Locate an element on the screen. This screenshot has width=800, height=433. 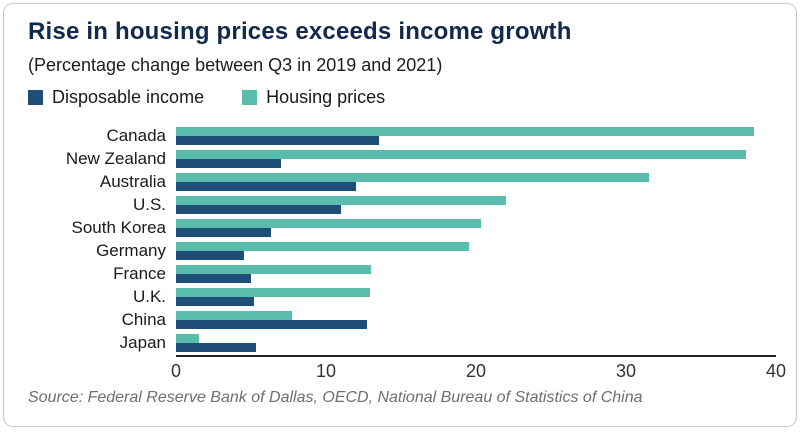
bar-row: China is located at coordinates (402, 319).